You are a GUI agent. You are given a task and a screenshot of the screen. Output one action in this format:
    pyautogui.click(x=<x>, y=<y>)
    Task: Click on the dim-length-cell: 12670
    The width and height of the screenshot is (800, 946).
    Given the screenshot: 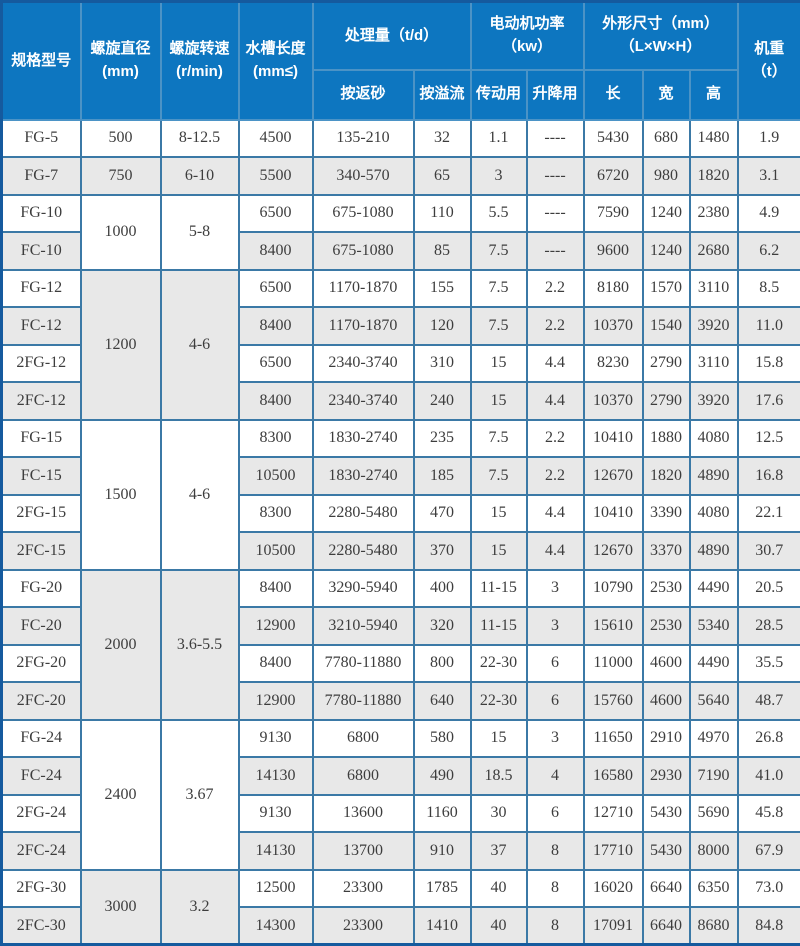 What is the action you would take?
    pyautogui.click(x=613, y=551)
    